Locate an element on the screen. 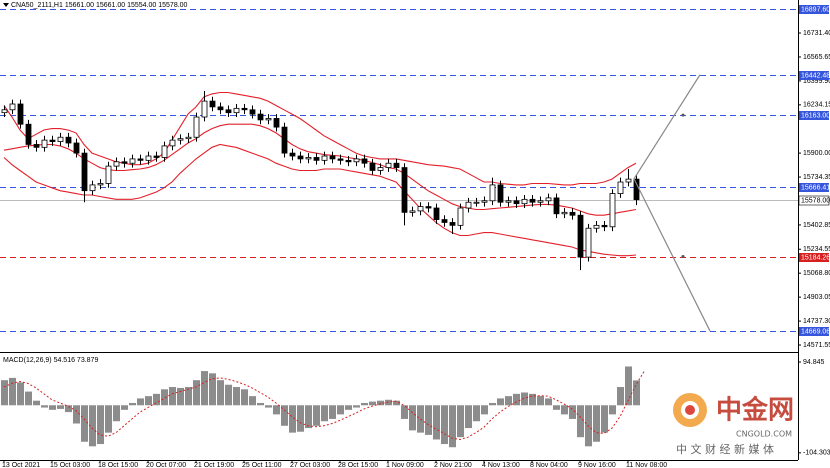  last-price-label: 15578.00 is located at coordinates (815, 200).